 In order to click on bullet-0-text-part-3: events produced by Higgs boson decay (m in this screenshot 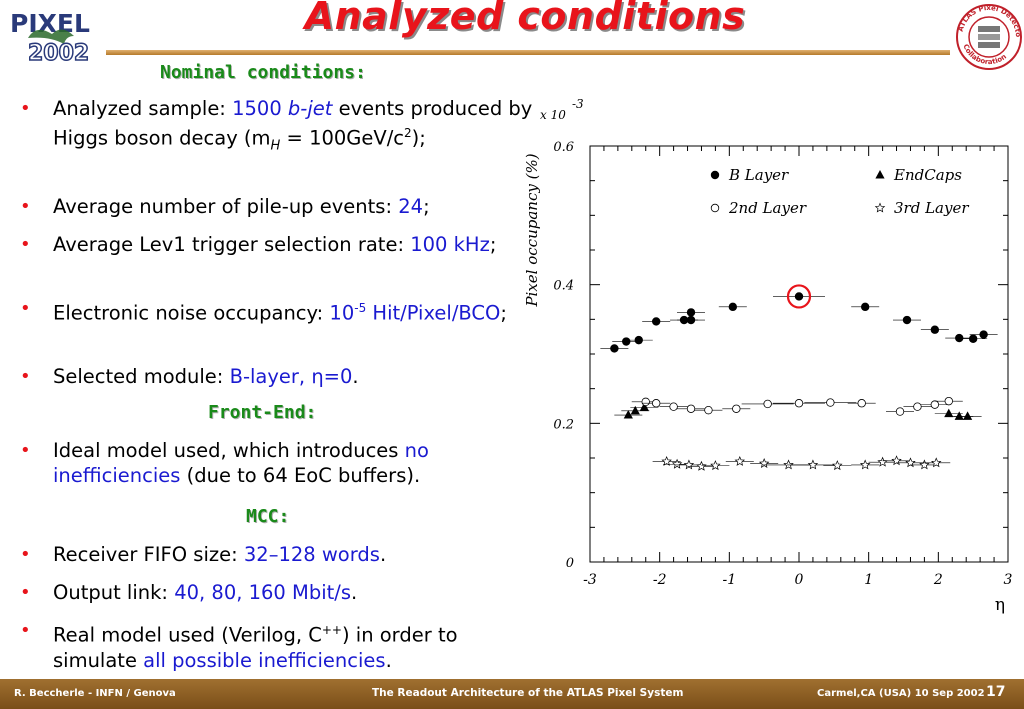, I will do `click(293, 123)`.